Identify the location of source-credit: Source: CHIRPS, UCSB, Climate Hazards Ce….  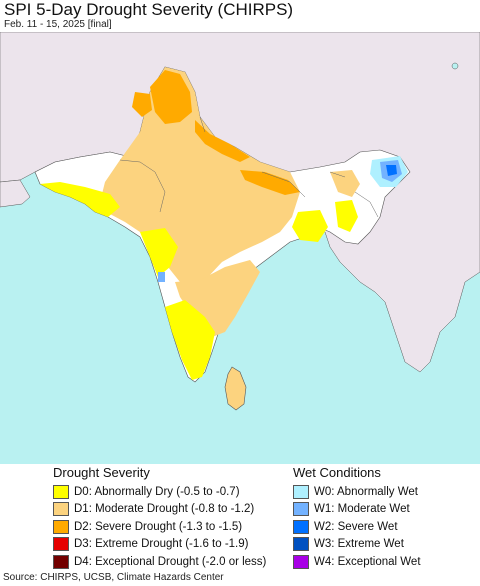
(113, 577).